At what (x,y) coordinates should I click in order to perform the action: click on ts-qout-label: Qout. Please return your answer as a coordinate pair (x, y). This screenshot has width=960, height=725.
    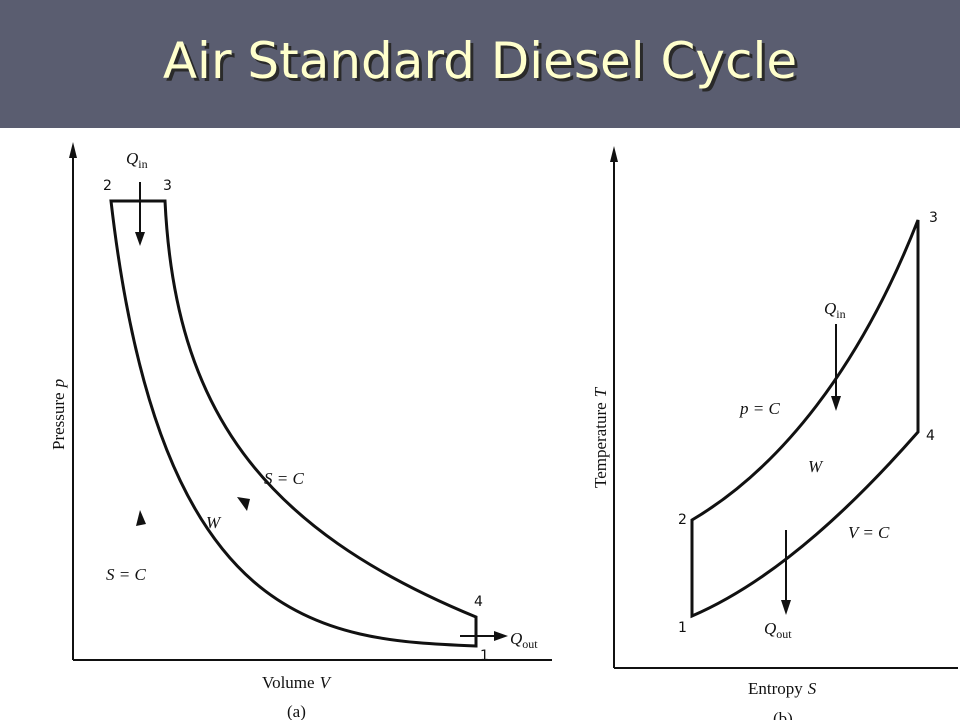
    Looking at the image, I should click on (778, 630).